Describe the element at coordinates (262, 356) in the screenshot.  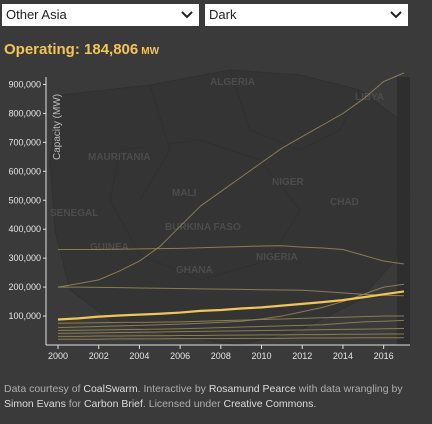
I see `x-tick-label: 2010` at that location.